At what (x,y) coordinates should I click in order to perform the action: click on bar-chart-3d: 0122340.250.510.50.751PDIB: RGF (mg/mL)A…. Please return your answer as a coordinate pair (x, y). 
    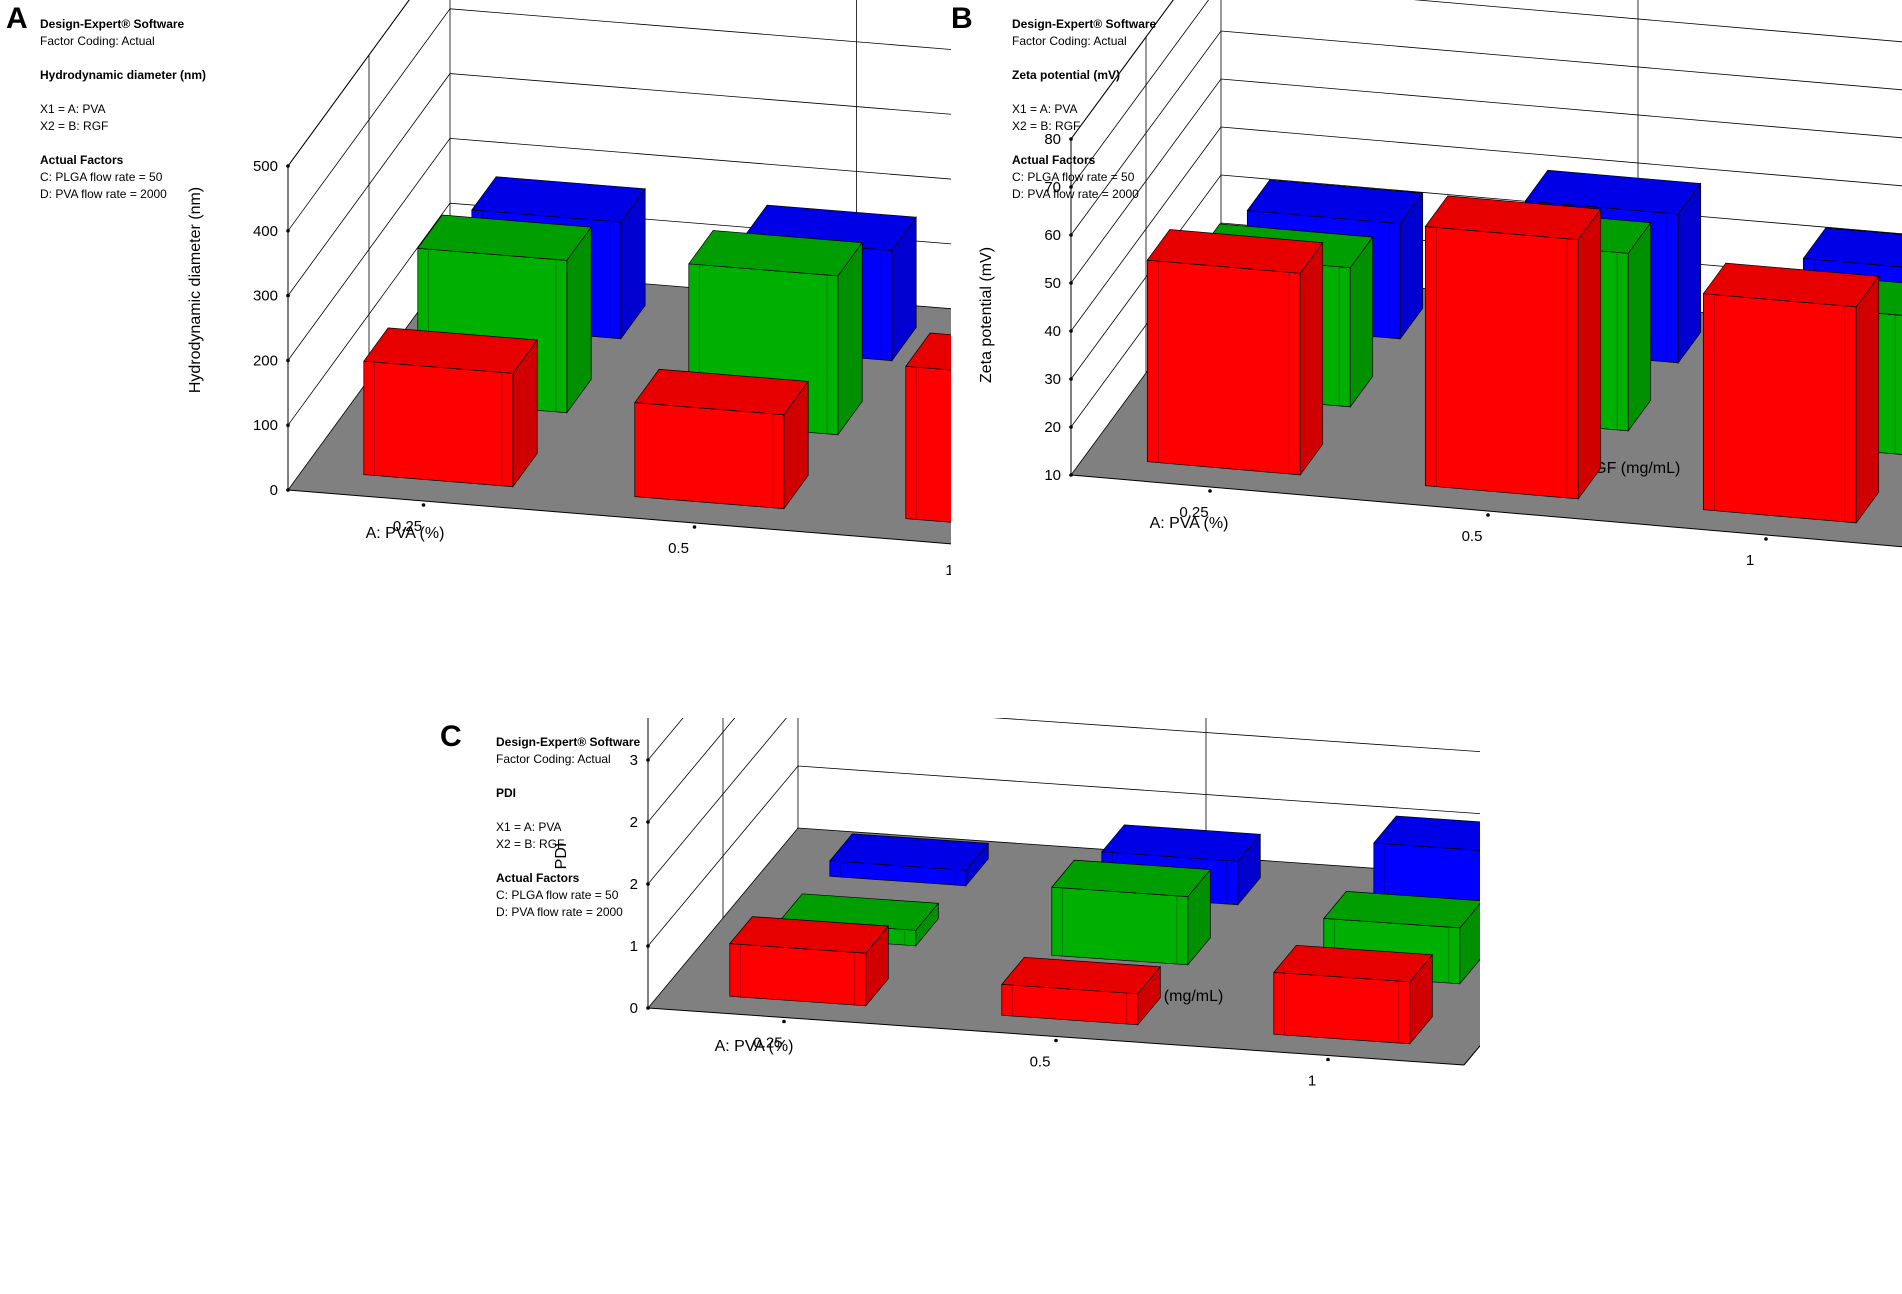
    Looking at the image, I should click on (1016, 904).